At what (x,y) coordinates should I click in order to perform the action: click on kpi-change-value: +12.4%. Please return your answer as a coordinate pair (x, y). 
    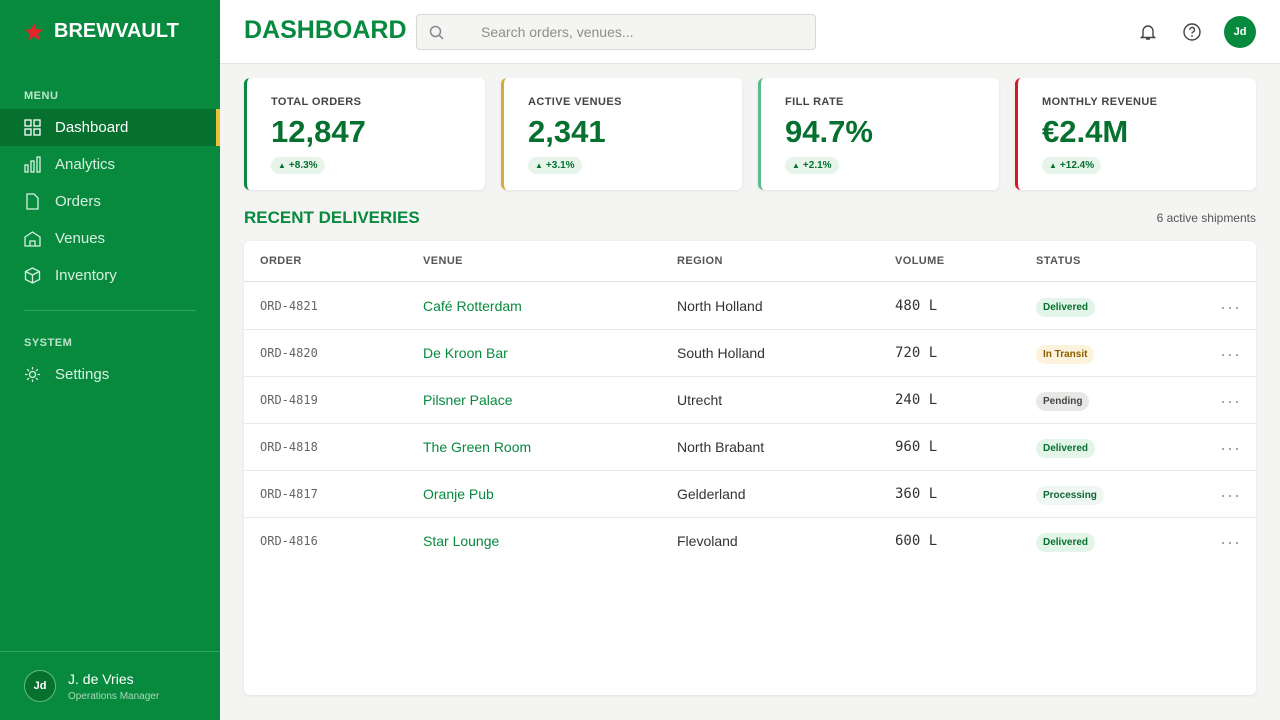
    Looking at the image, I should click on (1077, 165).